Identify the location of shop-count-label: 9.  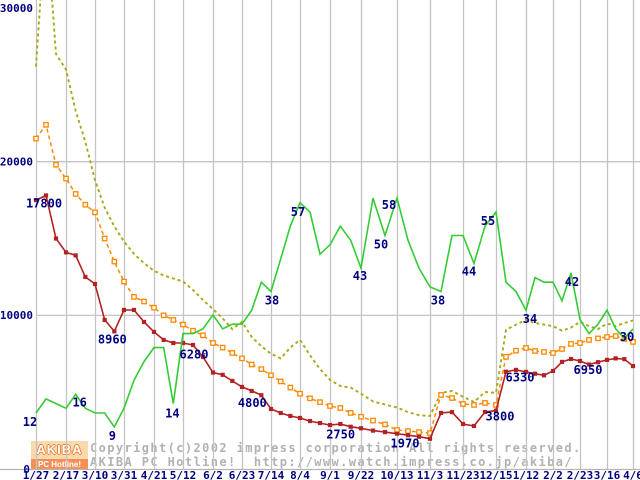
(112, 436).